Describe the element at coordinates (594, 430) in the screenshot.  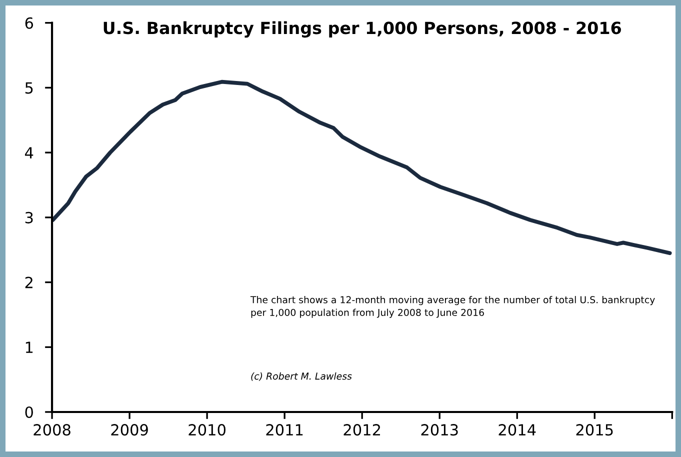
I see `x-tick-label: 2015` at that location.